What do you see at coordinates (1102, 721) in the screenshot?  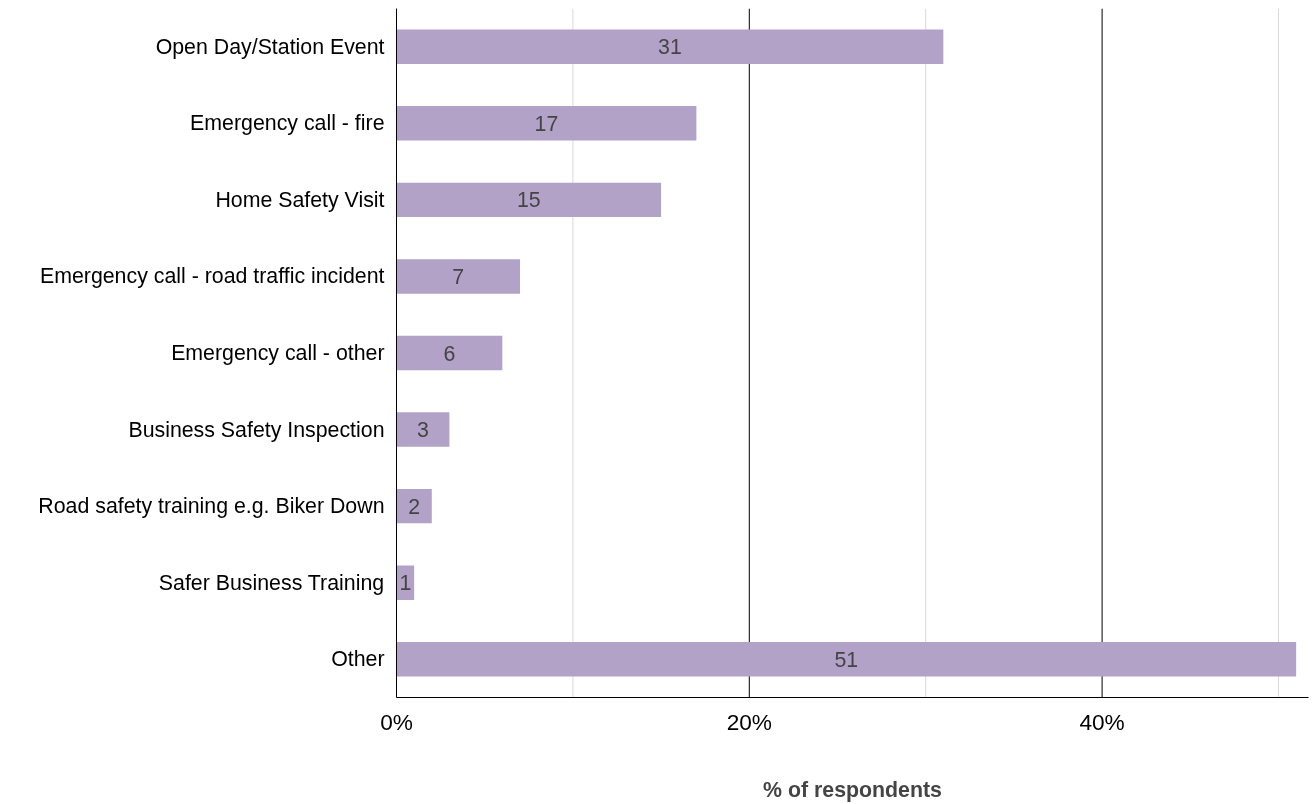 I see `x-tick-label: 40%` at bounding box center [1102, 721].